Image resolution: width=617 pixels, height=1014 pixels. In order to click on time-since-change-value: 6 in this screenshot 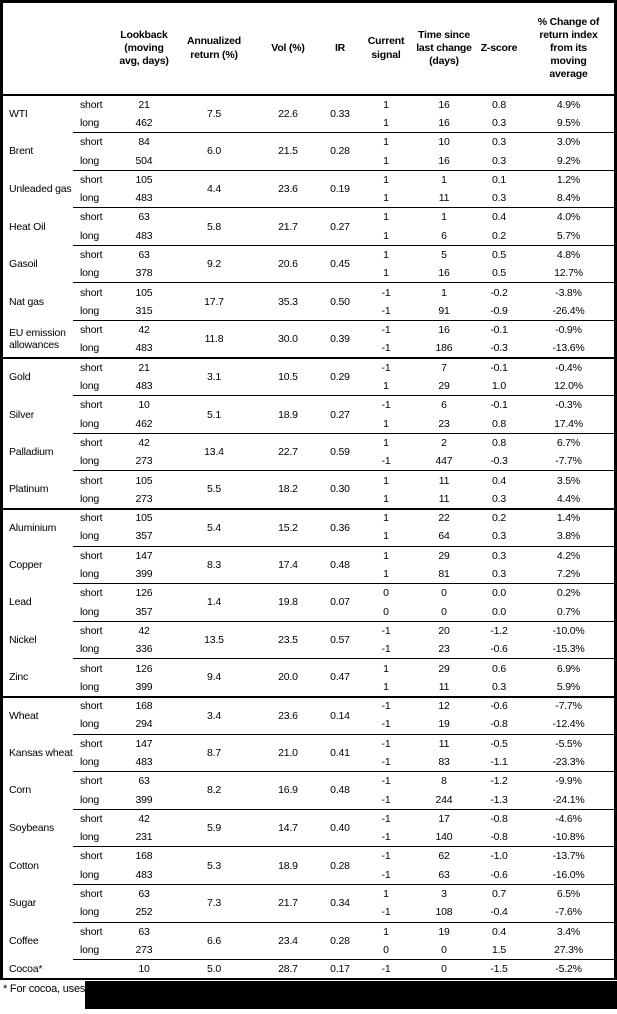, I will do `click(444, 405)`.